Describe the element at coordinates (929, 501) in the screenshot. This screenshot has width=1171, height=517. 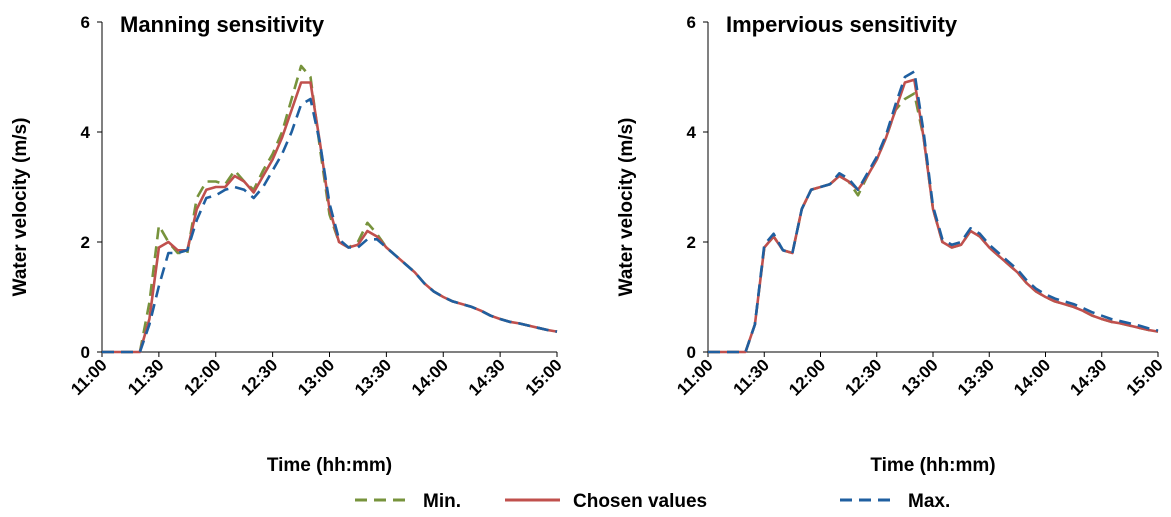
I see `legend-label: Max.` at that location.